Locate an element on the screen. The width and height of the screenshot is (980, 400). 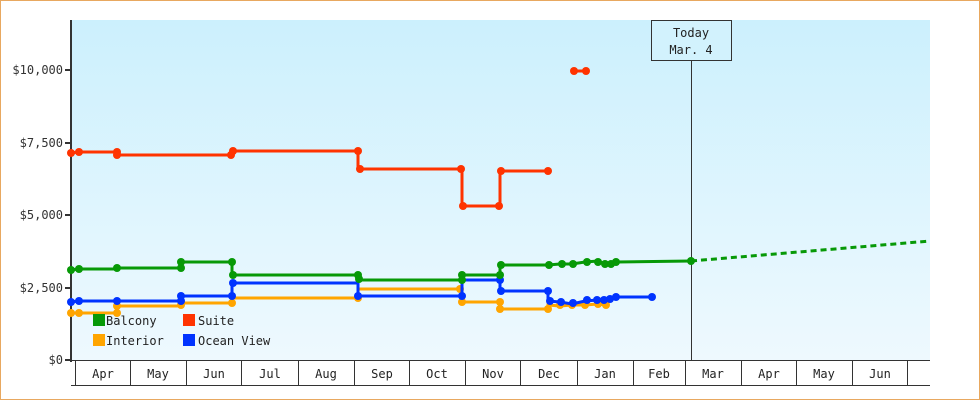
series-balcony is located at coordinates (499, 261).